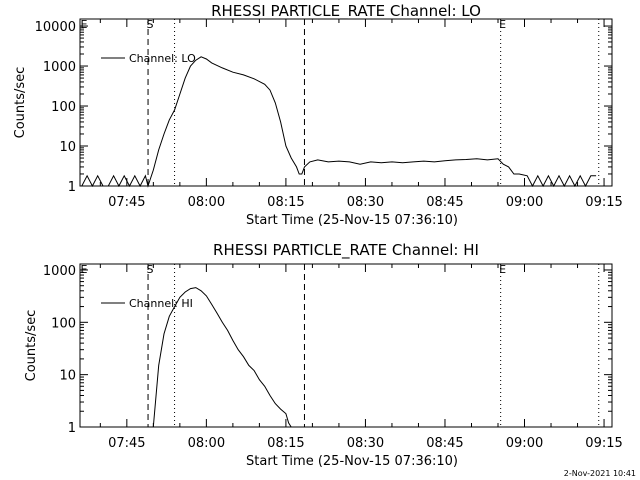 Image resolution: width=640 pixels, height=480 pixels. What do you see at coordinates (600, 473) in the screenshot?
I see `plot-timestamp: 2-Nov-2021 10:41` at bounding box center [600, 473].